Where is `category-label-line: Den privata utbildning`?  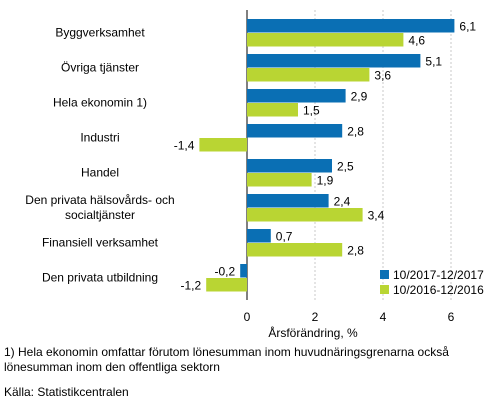 category-label-line: Den privata utbildning is located at coordinates (100, 278).